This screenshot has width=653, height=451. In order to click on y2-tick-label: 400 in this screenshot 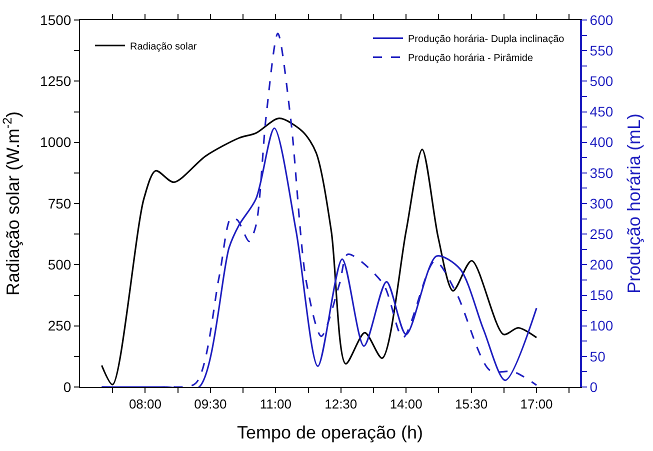, I will do `click(602, 142)`.